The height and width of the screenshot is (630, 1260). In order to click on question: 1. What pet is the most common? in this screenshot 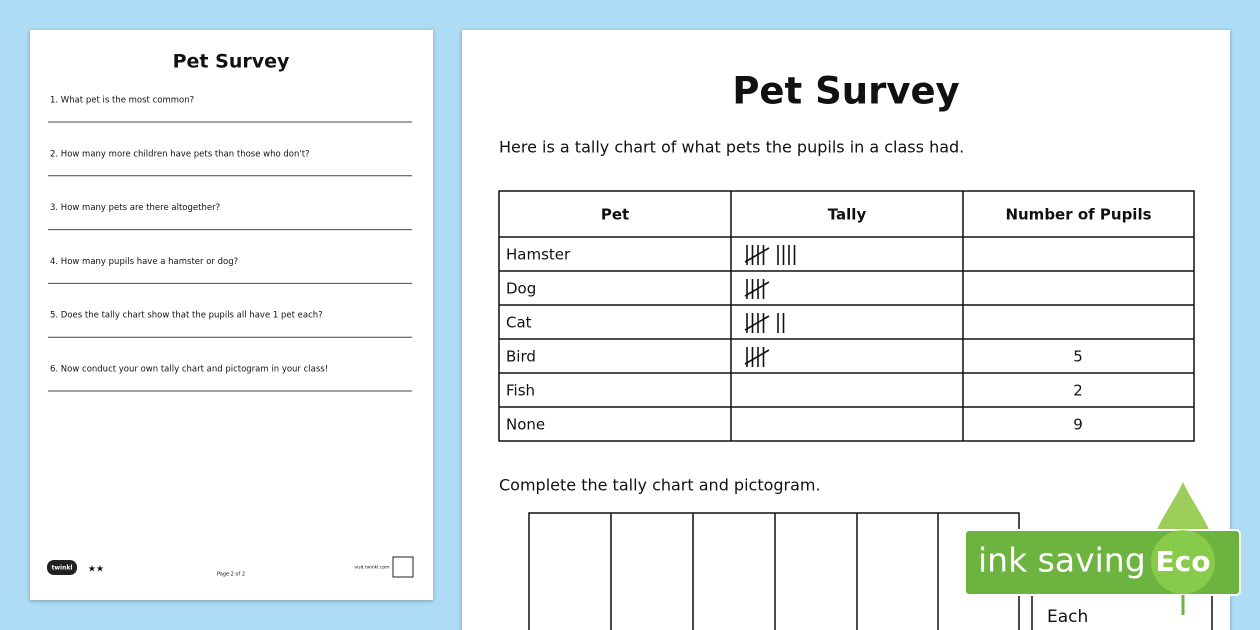, I will do `click(122, 101)`.